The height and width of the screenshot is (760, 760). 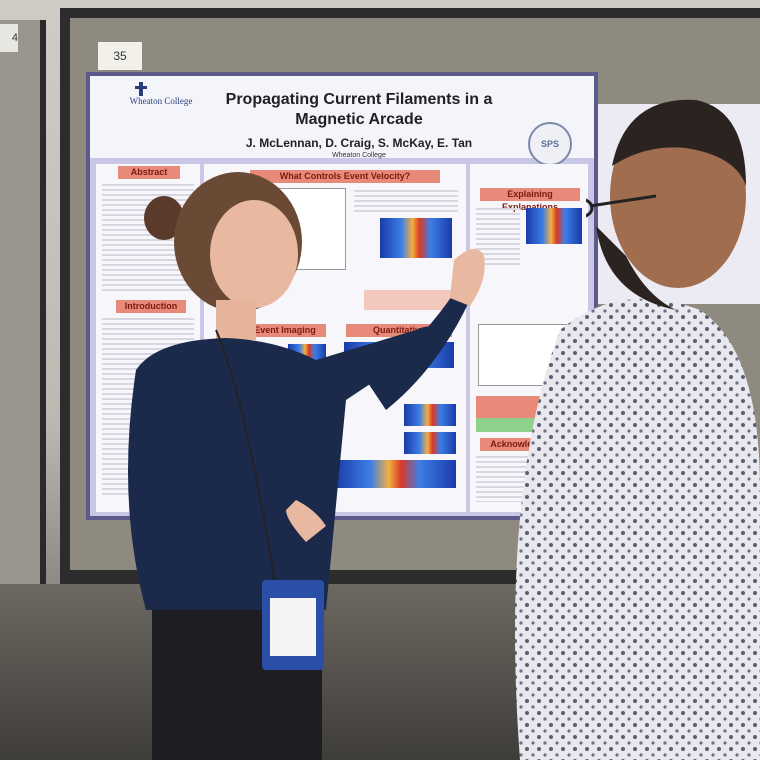 What do you see at coordinates (359, 143) in the screenshot?
I see `poster-authors: J. McLennan, D. Craig, S. McKay, E. Tan` at bounding box center [359, 143].